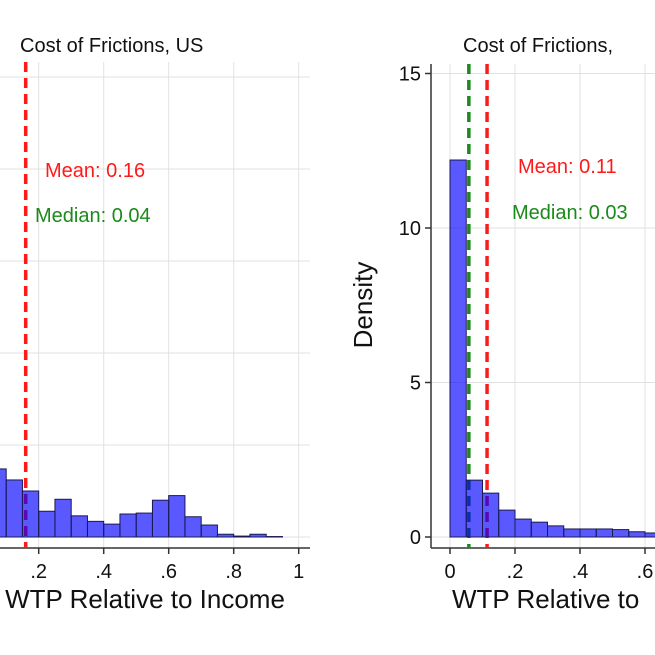  Describe the element at coordinates (545, 599) in the screenshot. I see `x-axis-label: WTP Relative to` at that location.